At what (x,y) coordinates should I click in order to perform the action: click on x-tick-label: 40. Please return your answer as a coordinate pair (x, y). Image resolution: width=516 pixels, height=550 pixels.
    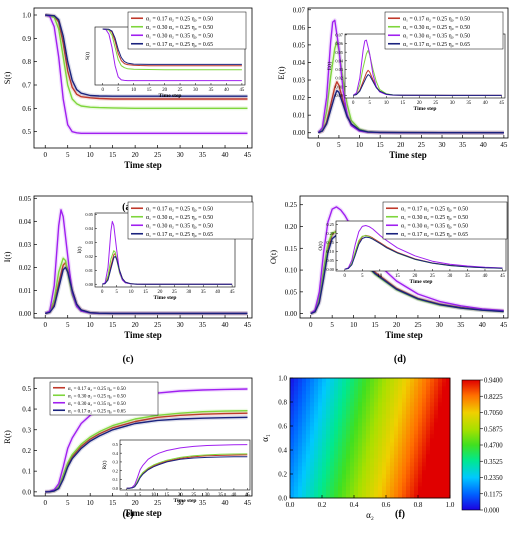
    Looking at the image, I should click on (484, 145).